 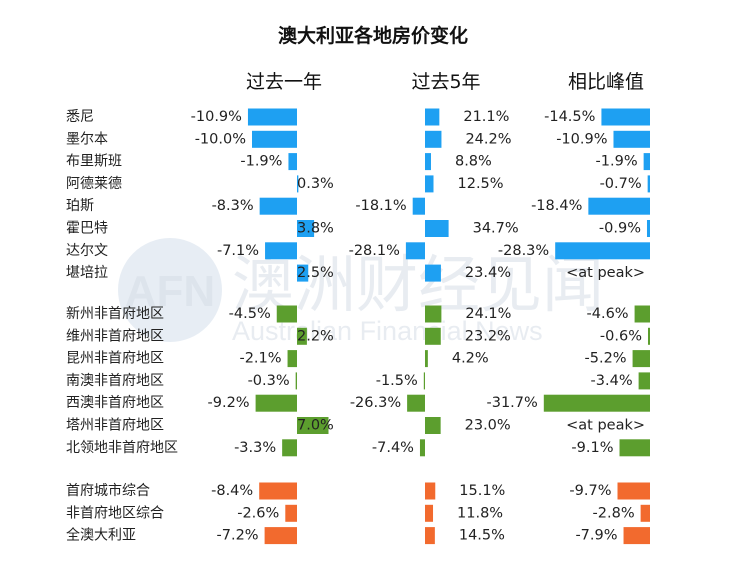 I want to click on row-label: 达尔文, so click(x=87, y=251).